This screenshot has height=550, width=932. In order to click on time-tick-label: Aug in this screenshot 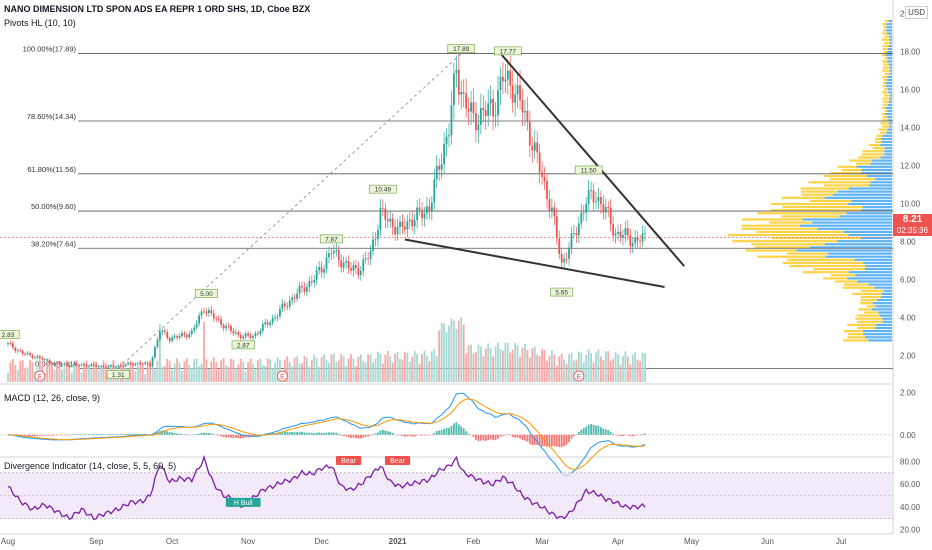, I will do `click(8, 541)`.